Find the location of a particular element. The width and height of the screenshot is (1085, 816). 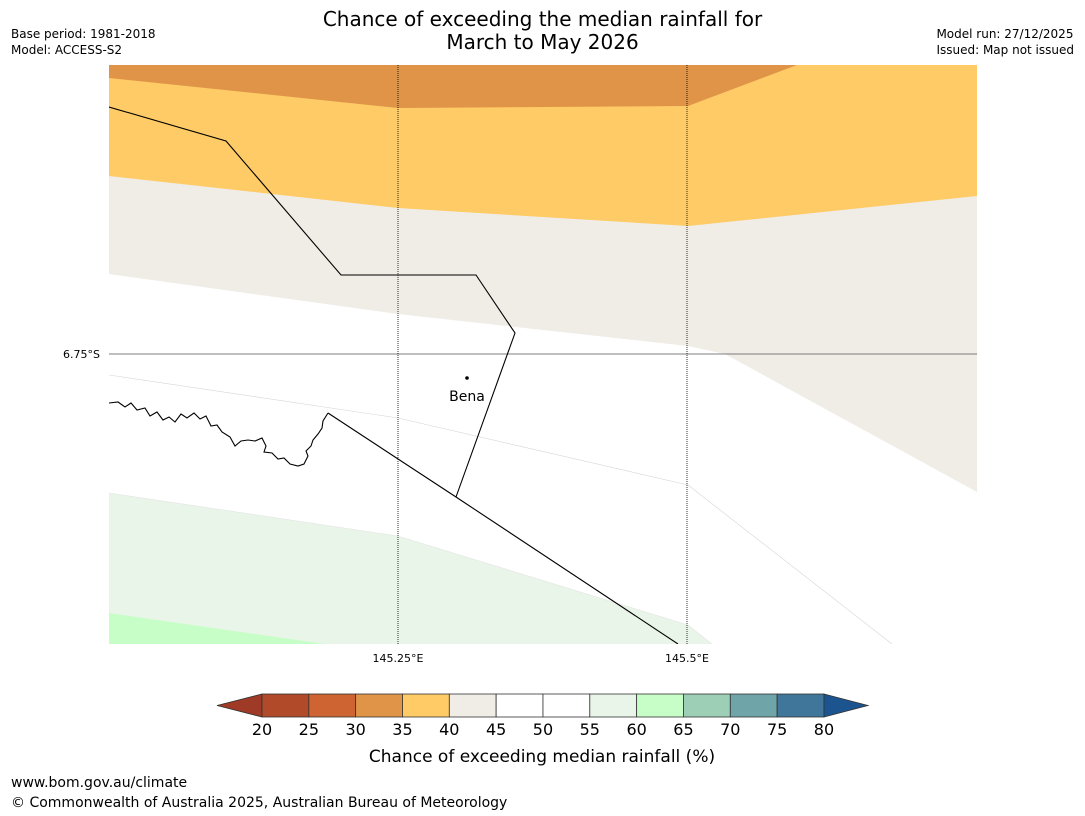

province-boundary is located at coordinates (503, 528).